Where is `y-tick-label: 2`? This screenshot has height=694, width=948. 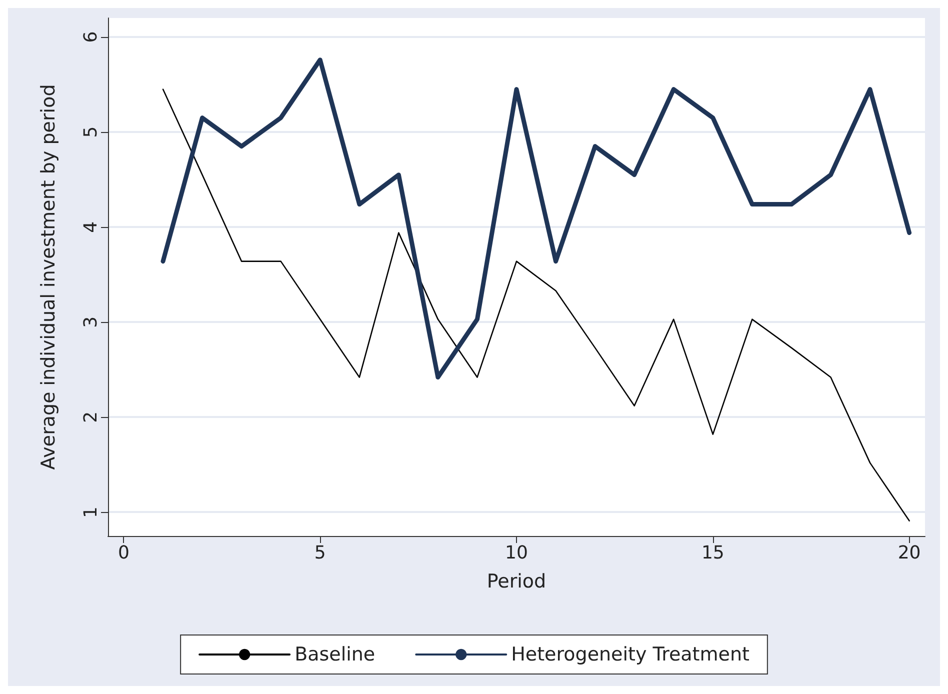 y-tick-label: 2 is located at coordinates (91, 417).